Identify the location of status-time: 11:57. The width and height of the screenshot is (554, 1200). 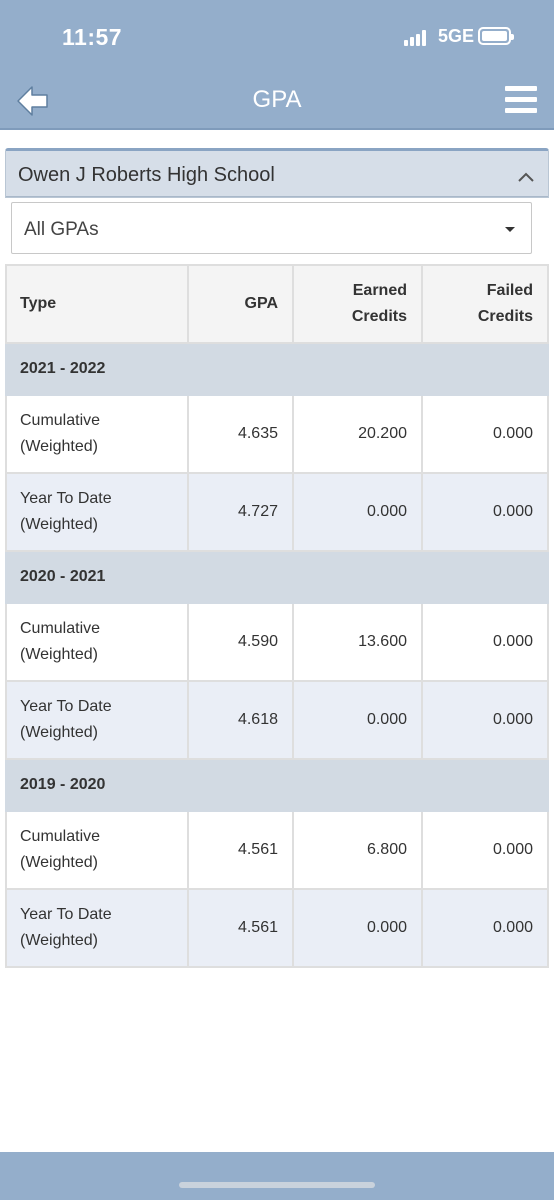
(92, 37).